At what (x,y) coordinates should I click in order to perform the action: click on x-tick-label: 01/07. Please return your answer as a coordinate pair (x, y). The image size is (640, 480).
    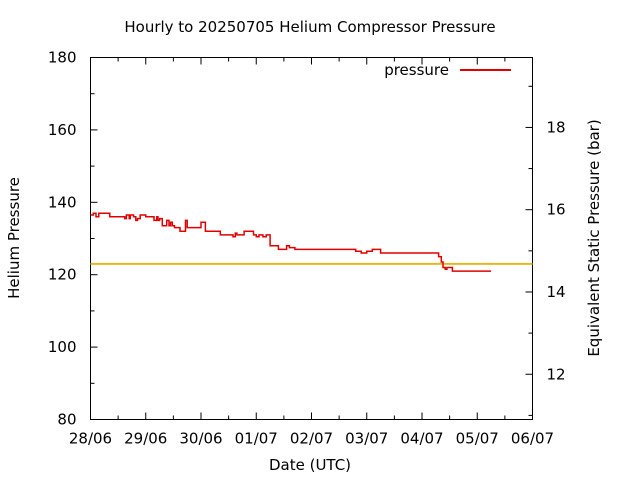
    Looking at the image, I should click on (256, 439).